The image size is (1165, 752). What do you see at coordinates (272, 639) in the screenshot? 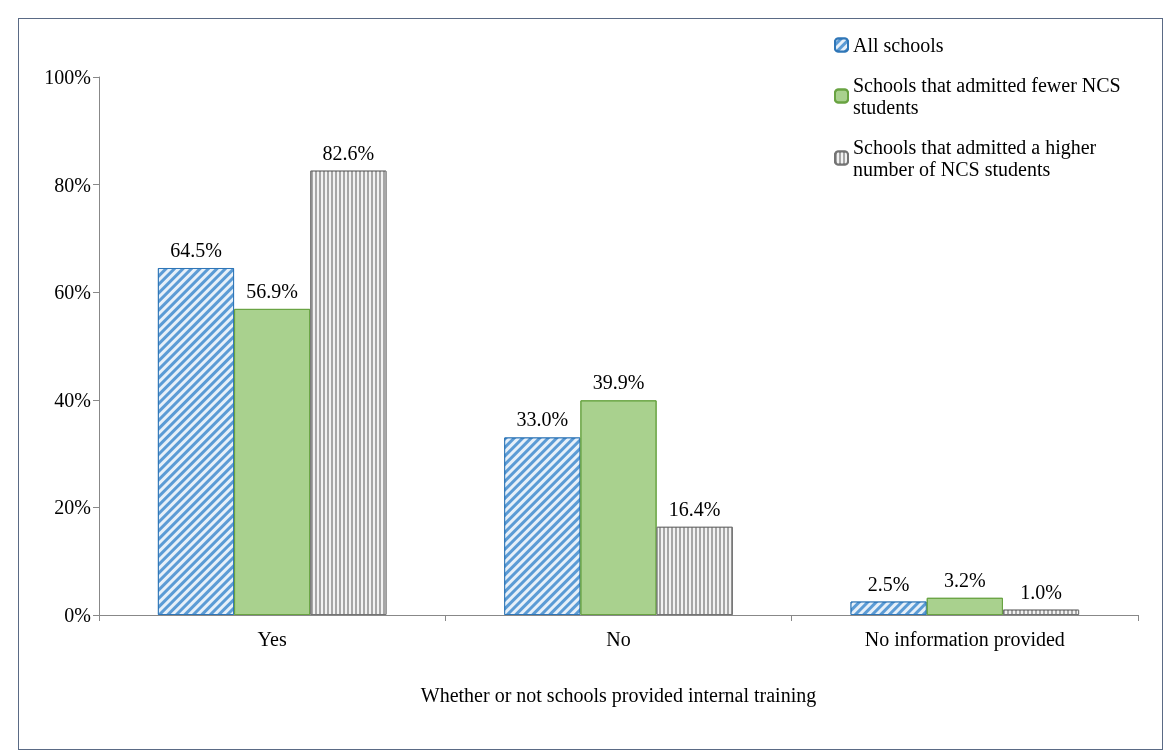
I see `x-tick-label: Yes` at bounding box center [272, 639].